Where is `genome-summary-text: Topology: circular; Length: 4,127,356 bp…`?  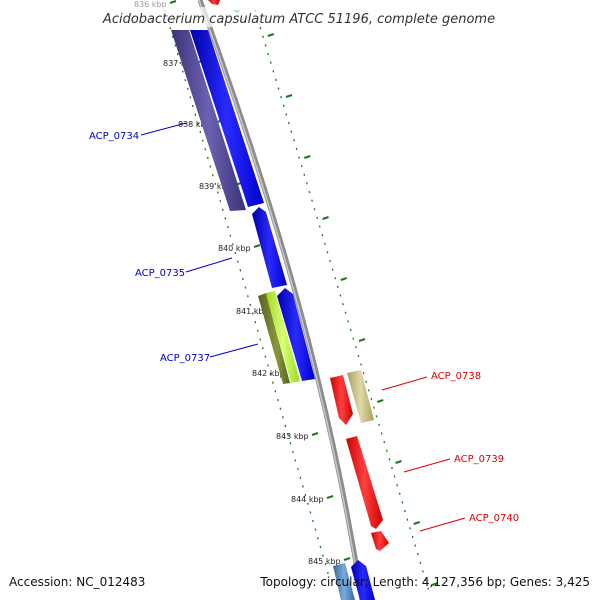
genome-summary-text: Topology: circular; Length: 4,127,356 bp… is located at coordinates (424, 582).